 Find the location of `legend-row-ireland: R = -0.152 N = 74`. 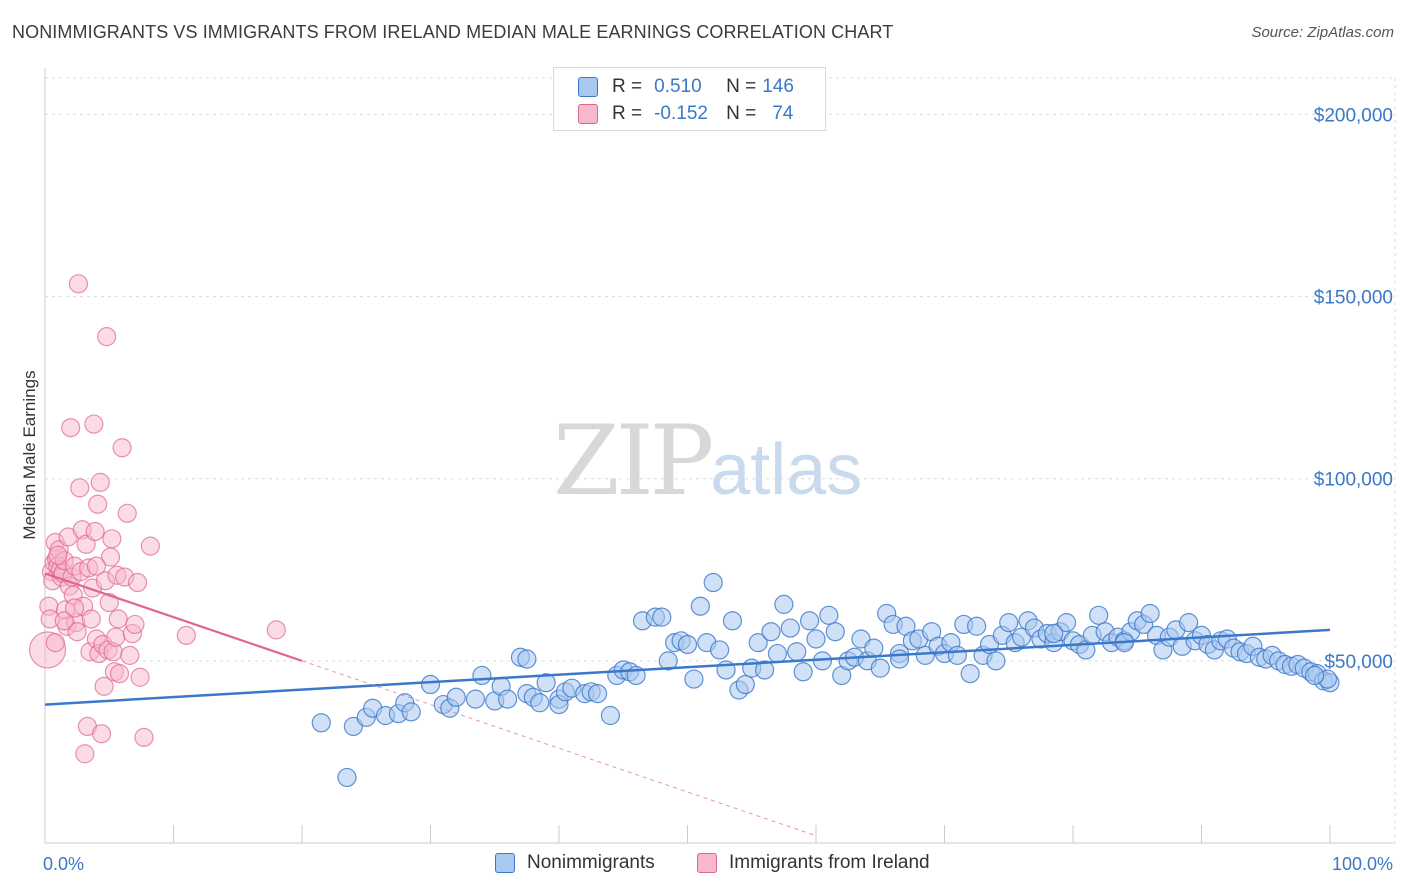

legend-row-ireland: R = -0.152 N = 74 is located at coordinates (685, 114).